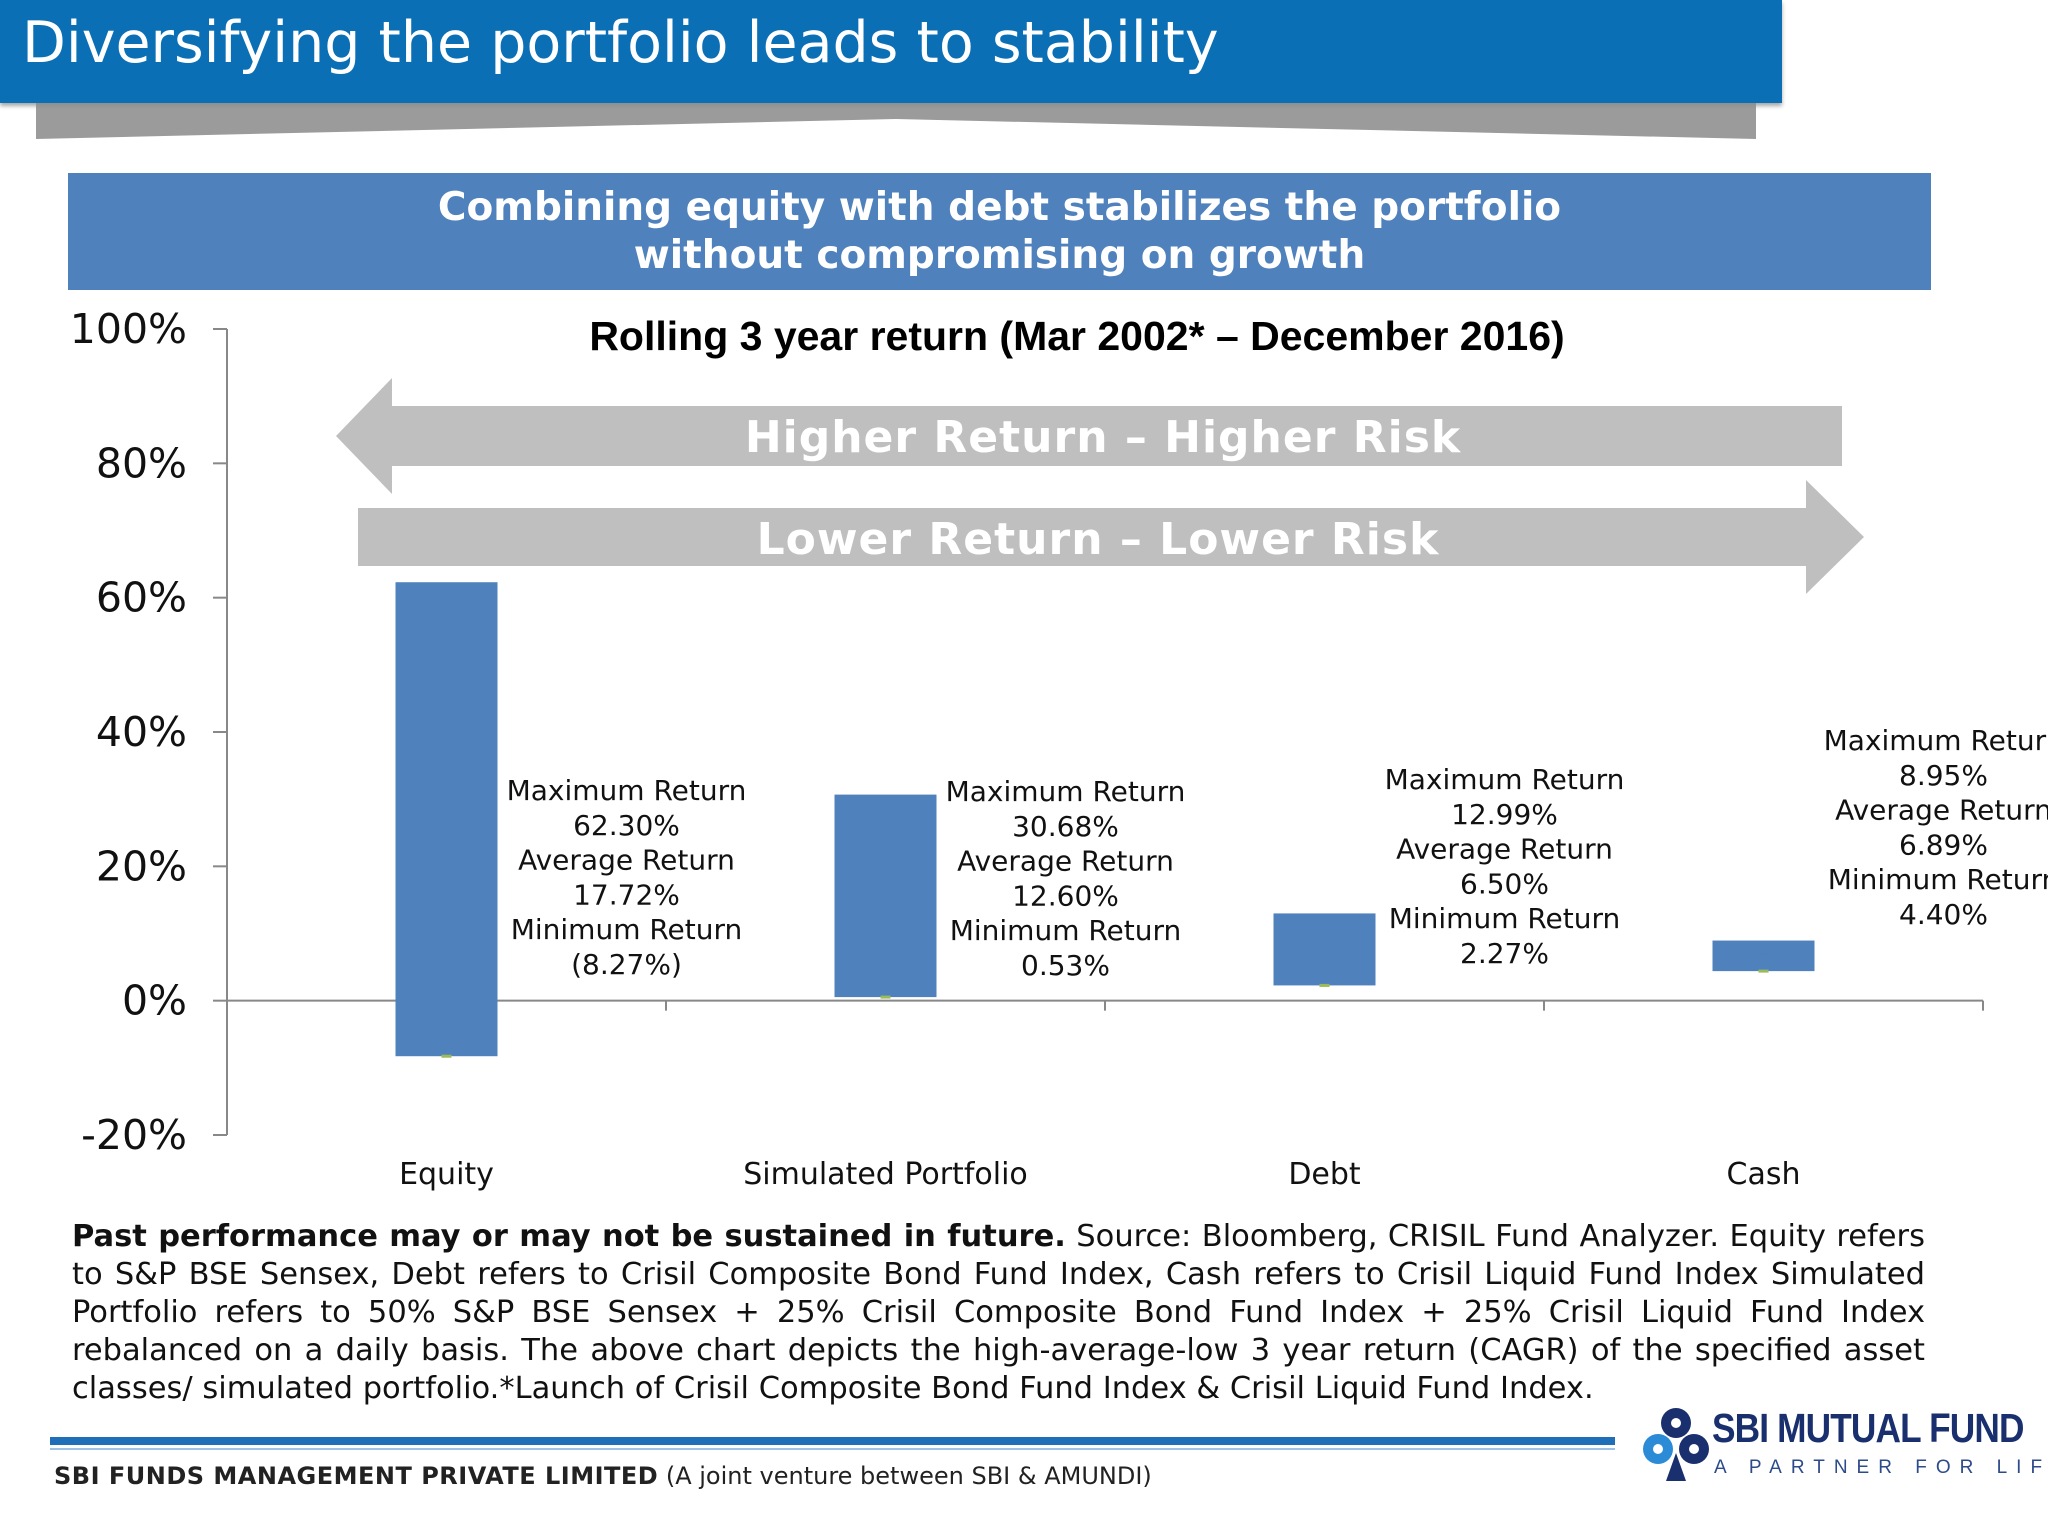  Describe the element at coordinates (141, 866) in the screenshot. I see `y-tick-label: 20%` at that location.